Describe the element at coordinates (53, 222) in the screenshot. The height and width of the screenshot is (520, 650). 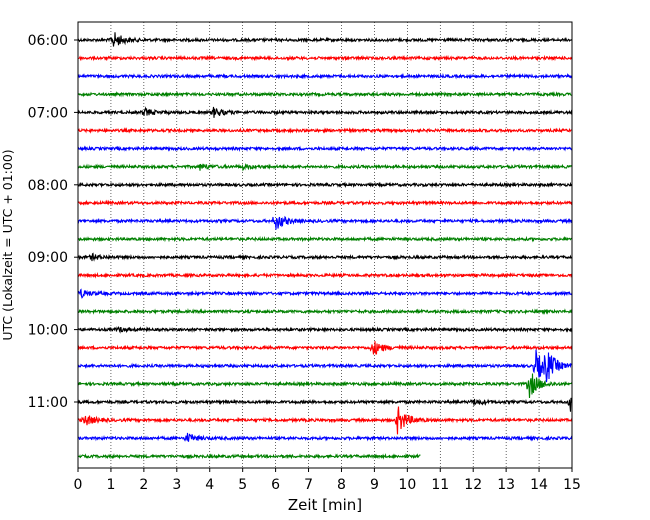
I see `y-axis: 06:00 07:00 08:00 09:00 10:00 11:00` at that location.